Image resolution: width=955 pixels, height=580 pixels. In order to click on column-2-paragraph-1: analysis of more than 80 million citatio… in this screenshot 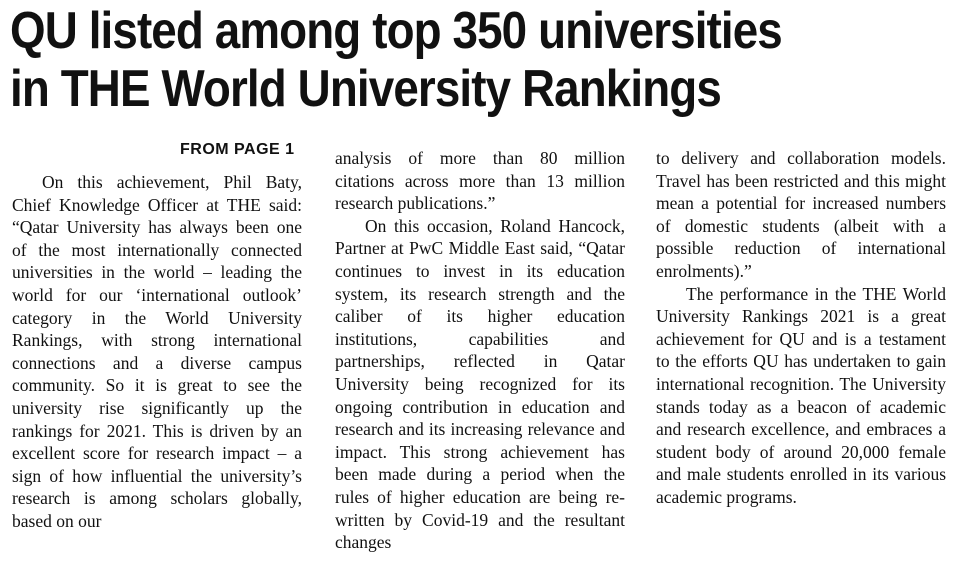, I will do `click(480, 181)`.